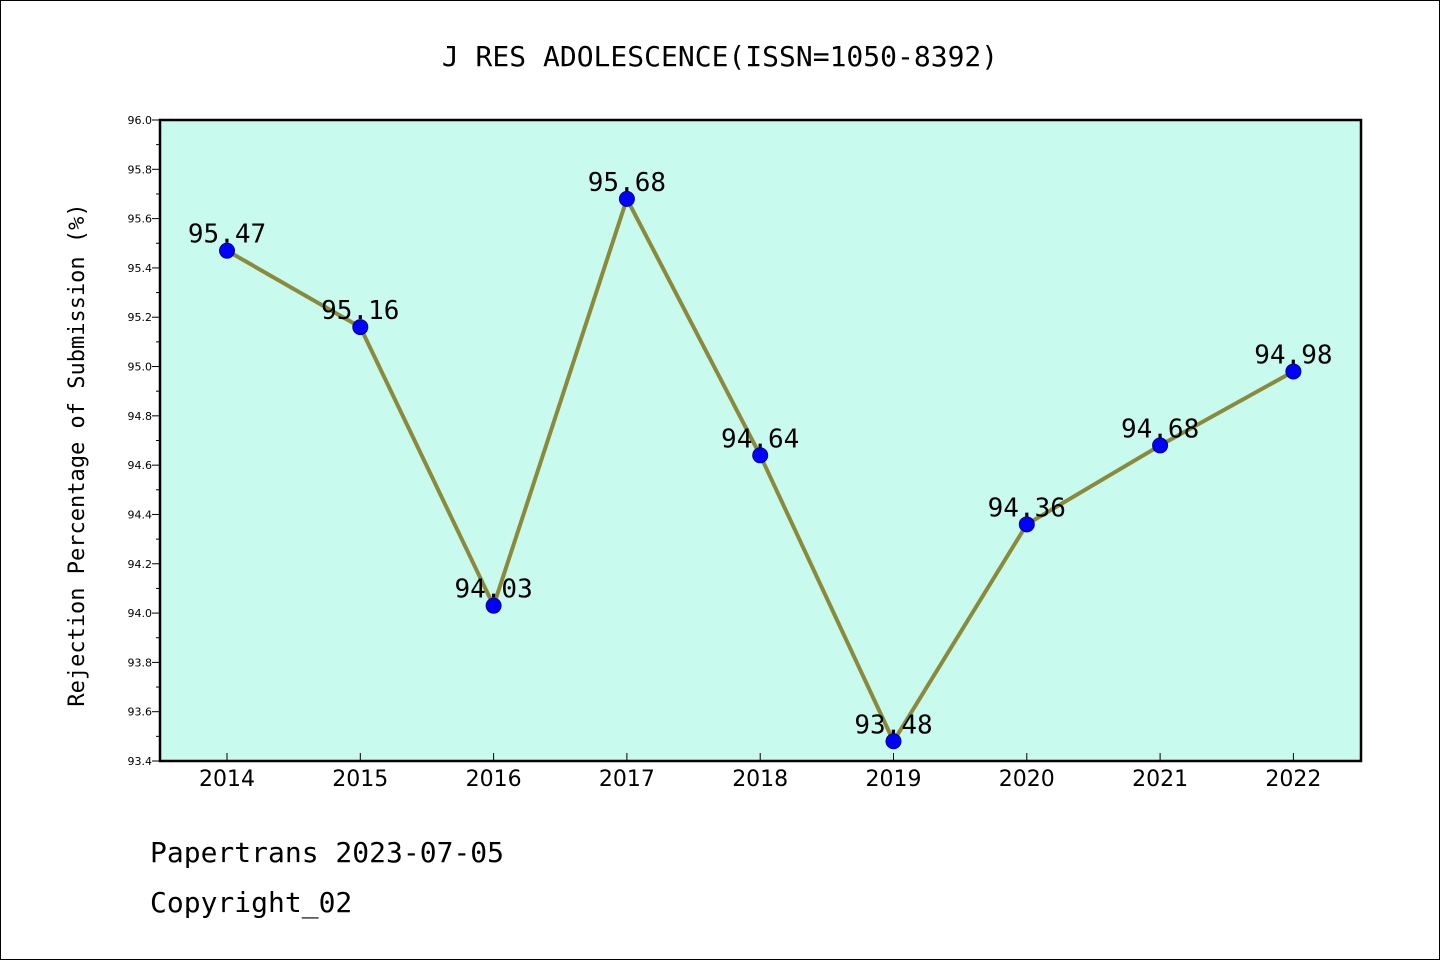 The height and width of the screenshot is (960, 1440). What do you see at coordinates (140, 761) in the screenshot?
I see `y-tick-label: 93.4` at bounding box center [140, 761].